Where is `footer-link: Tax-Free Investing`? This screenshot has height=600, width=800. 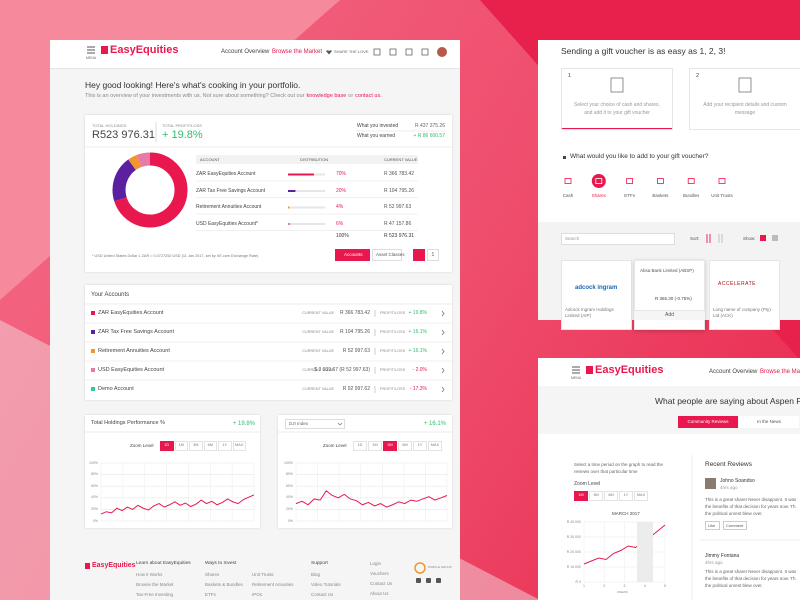 footer-link: Tax-Free Investing is located at coordinates (155, 594).